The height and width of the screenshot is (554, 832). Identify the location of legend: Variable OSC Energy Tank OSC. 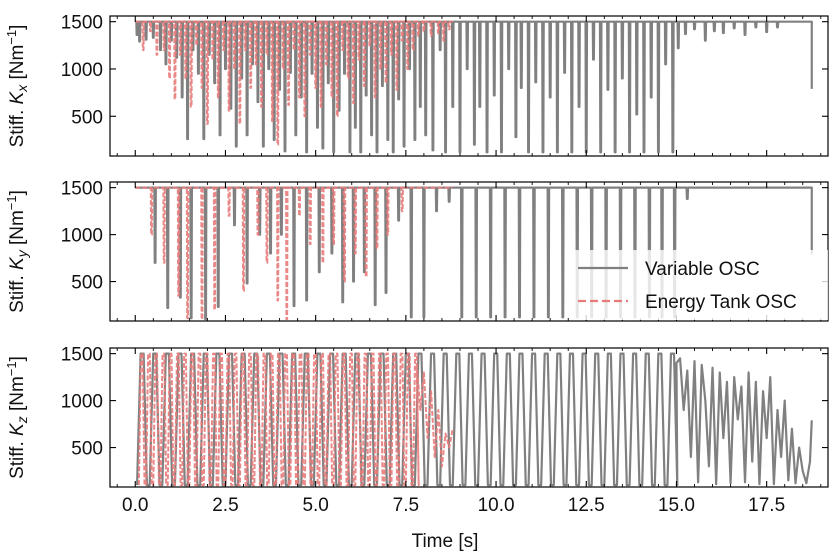
(700, 285).